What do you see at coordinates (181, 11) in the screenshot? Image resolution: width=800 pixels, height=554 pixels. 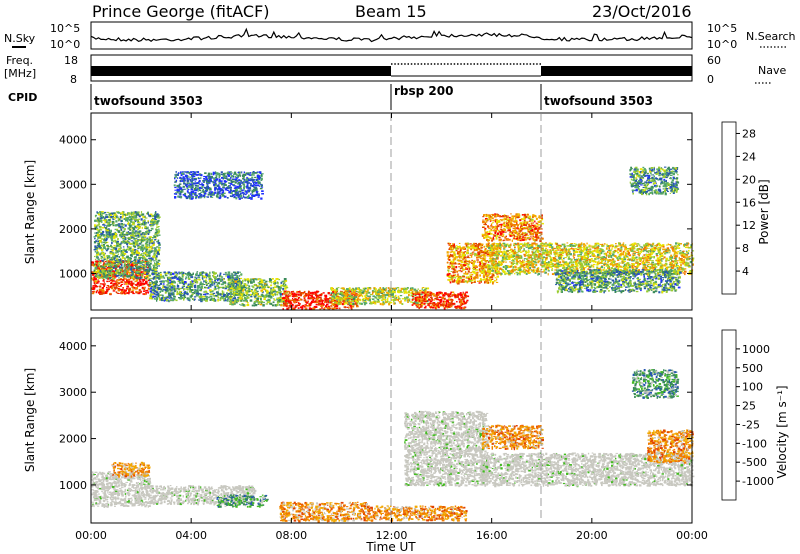 I see `radar-title: Prince George (fitACF)` at bounding box center [181, 11].